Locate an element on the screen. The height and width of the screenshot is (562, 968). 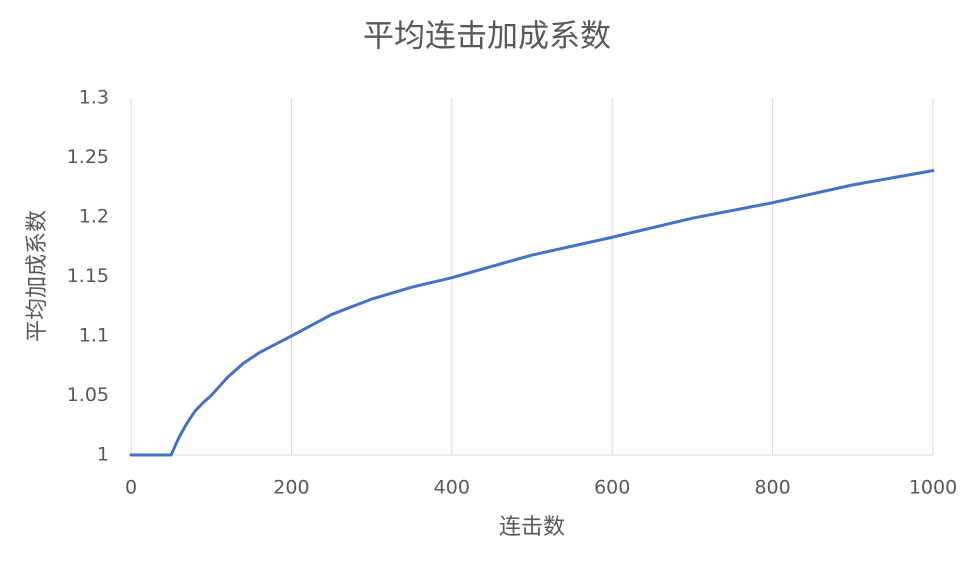
x-tick-label: 800 is located at coordinates (772, 488).